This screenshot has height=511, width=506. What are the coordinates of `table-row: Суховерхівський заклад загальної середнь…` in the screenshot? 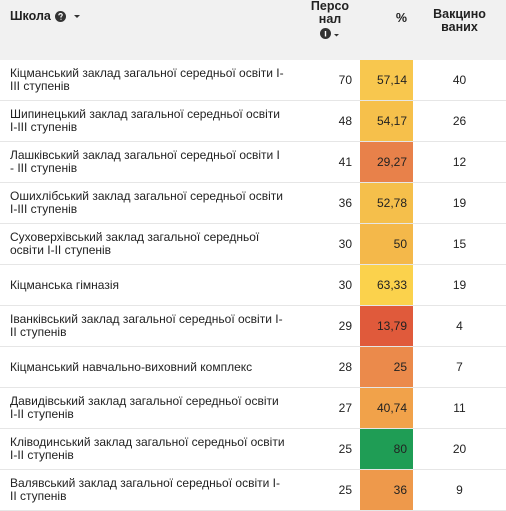 It's located at (253, 244).